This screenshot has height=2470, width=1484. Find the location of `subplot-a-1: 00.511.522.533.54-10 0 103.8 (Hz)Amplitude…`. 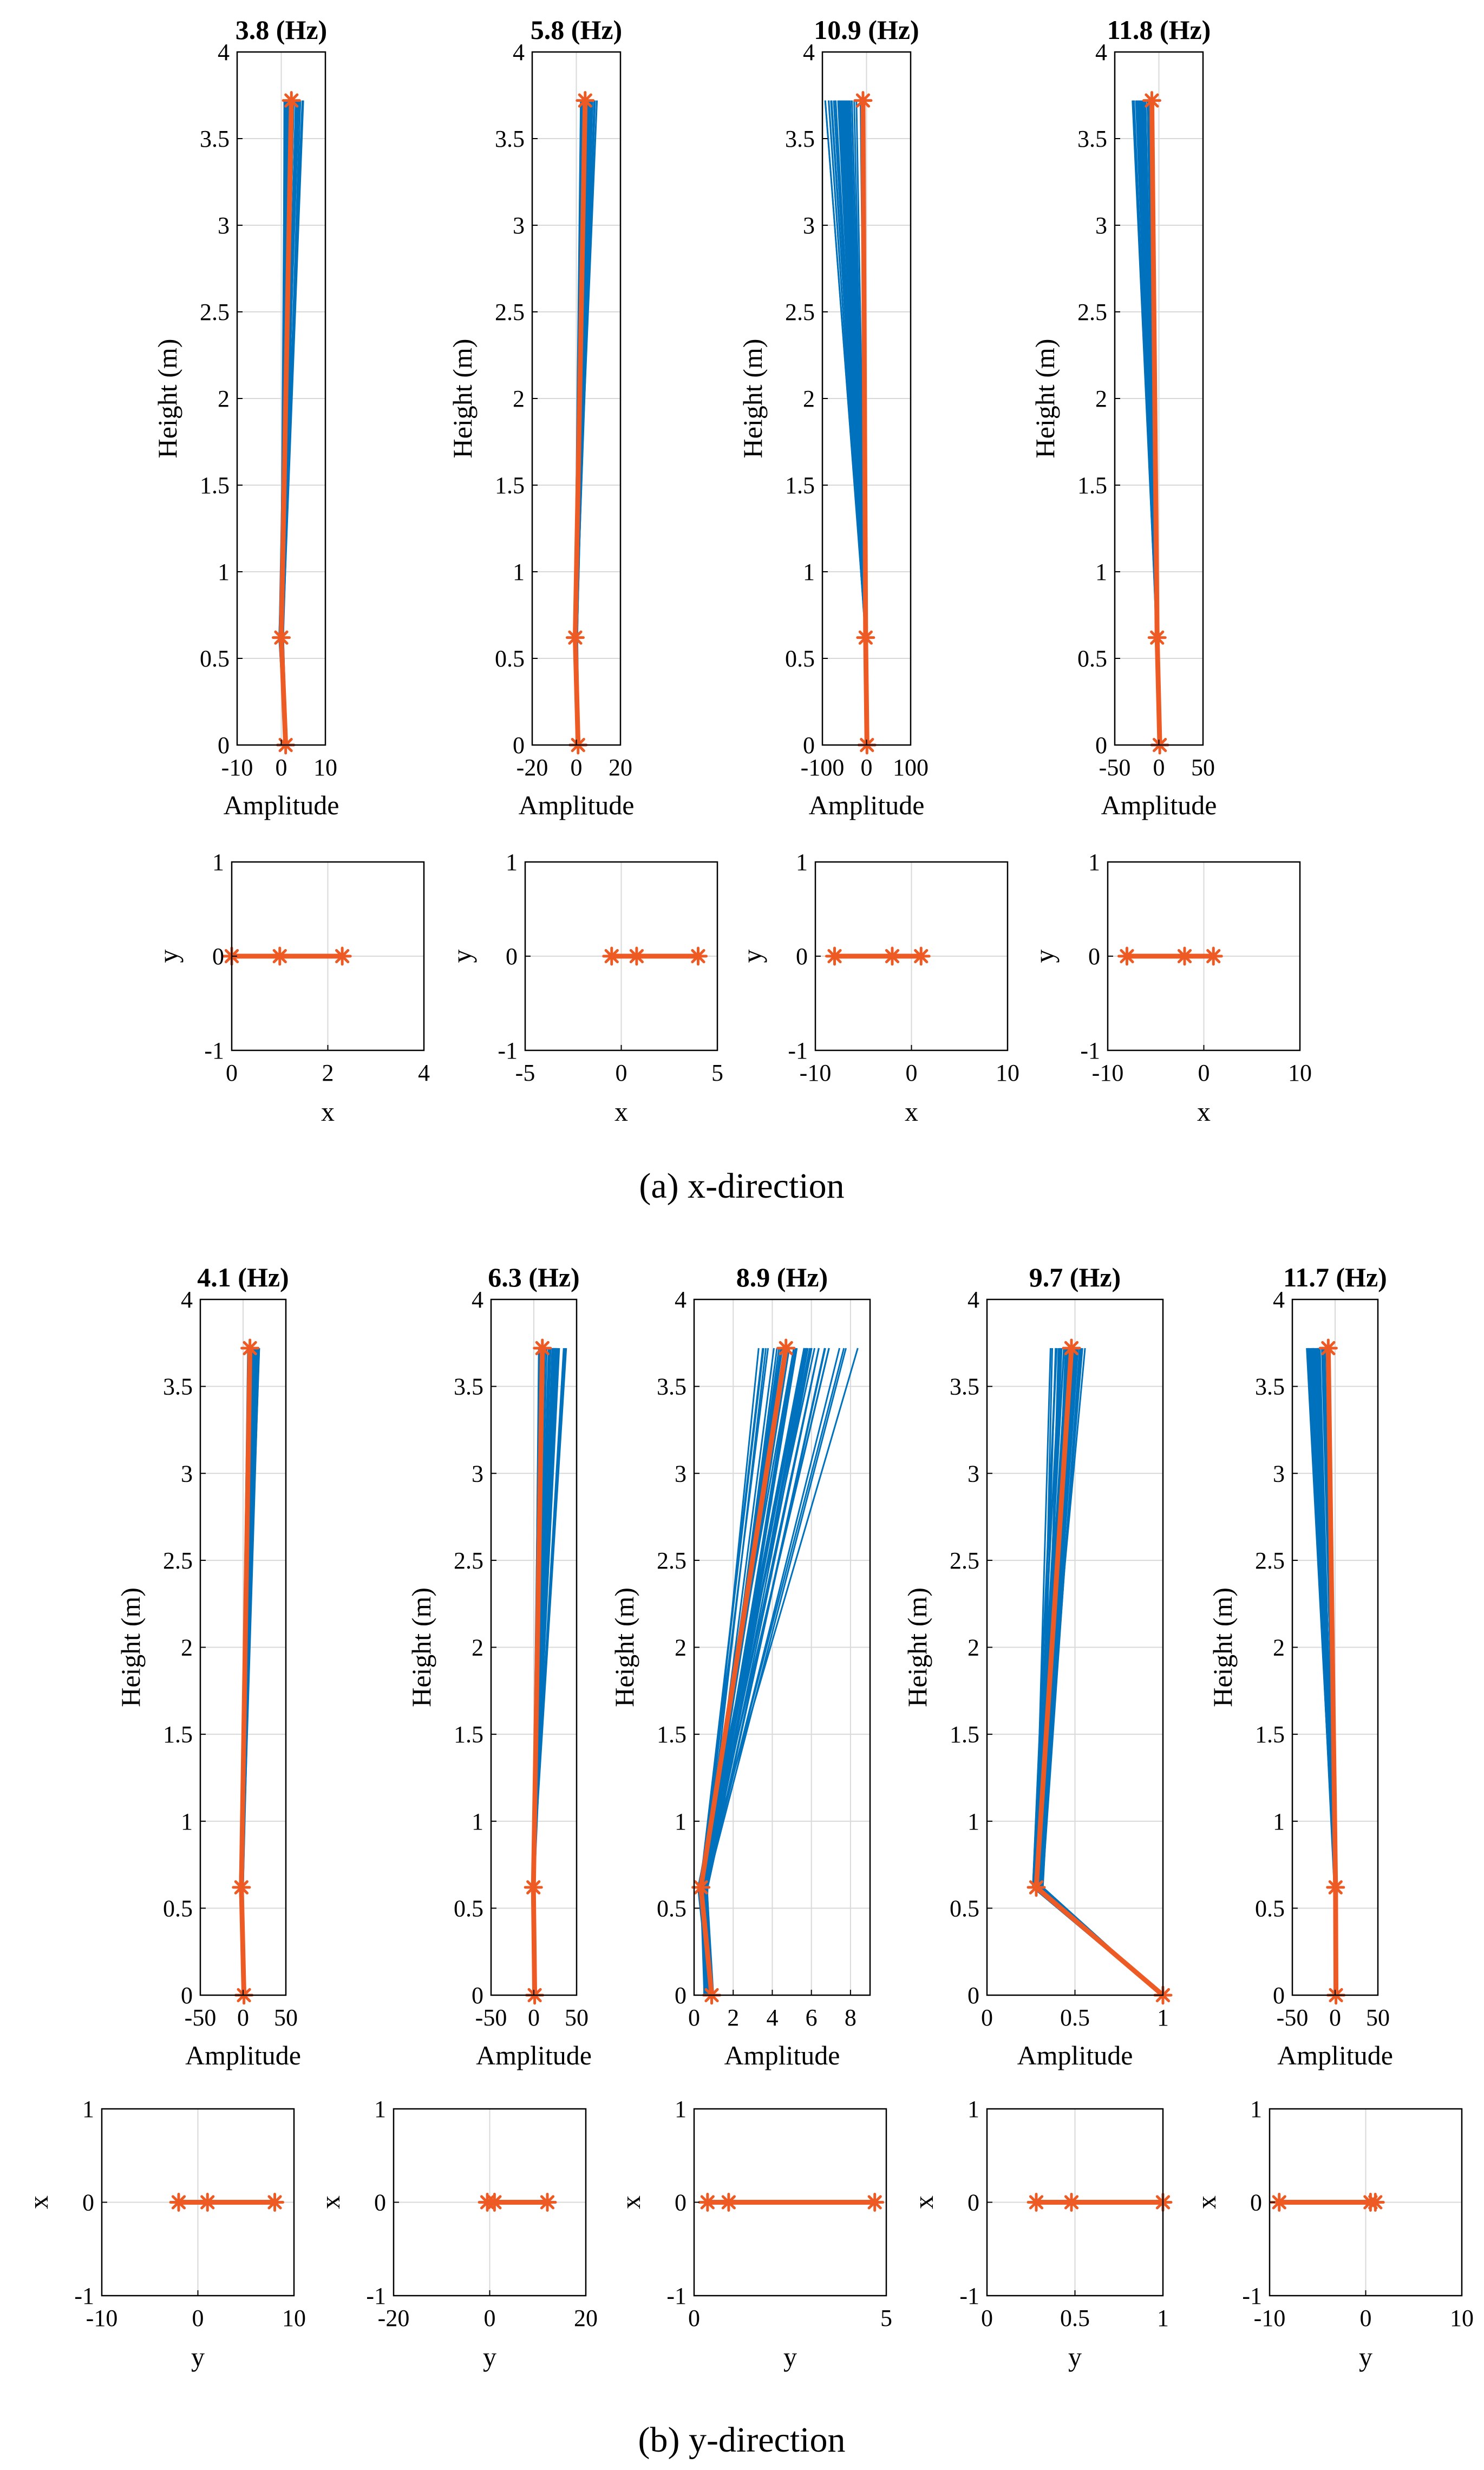

subplot-a-1: 00.511.522.533.54-10 0 103.8 (Hz)Amplitude… is located at coordinates (245, 417).